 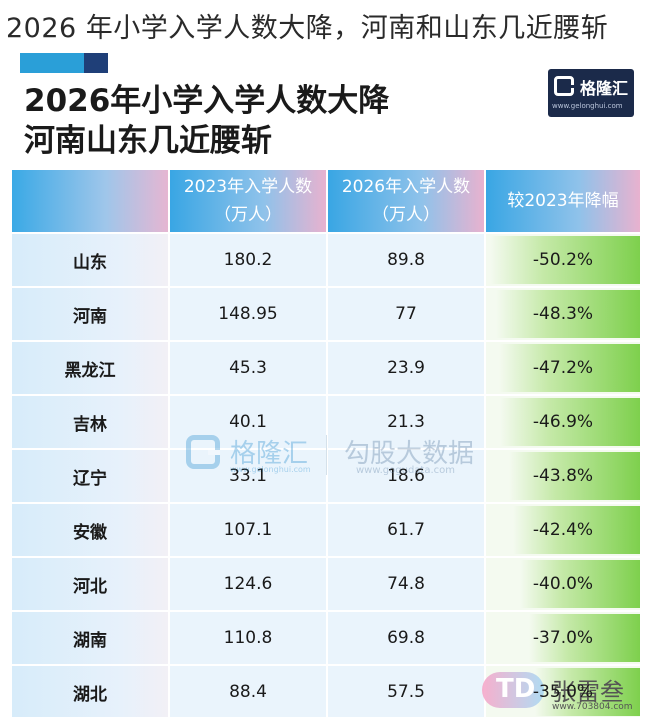 I want to click on enrollment-2026-cell: 69.8, so click(x=406, y=638).